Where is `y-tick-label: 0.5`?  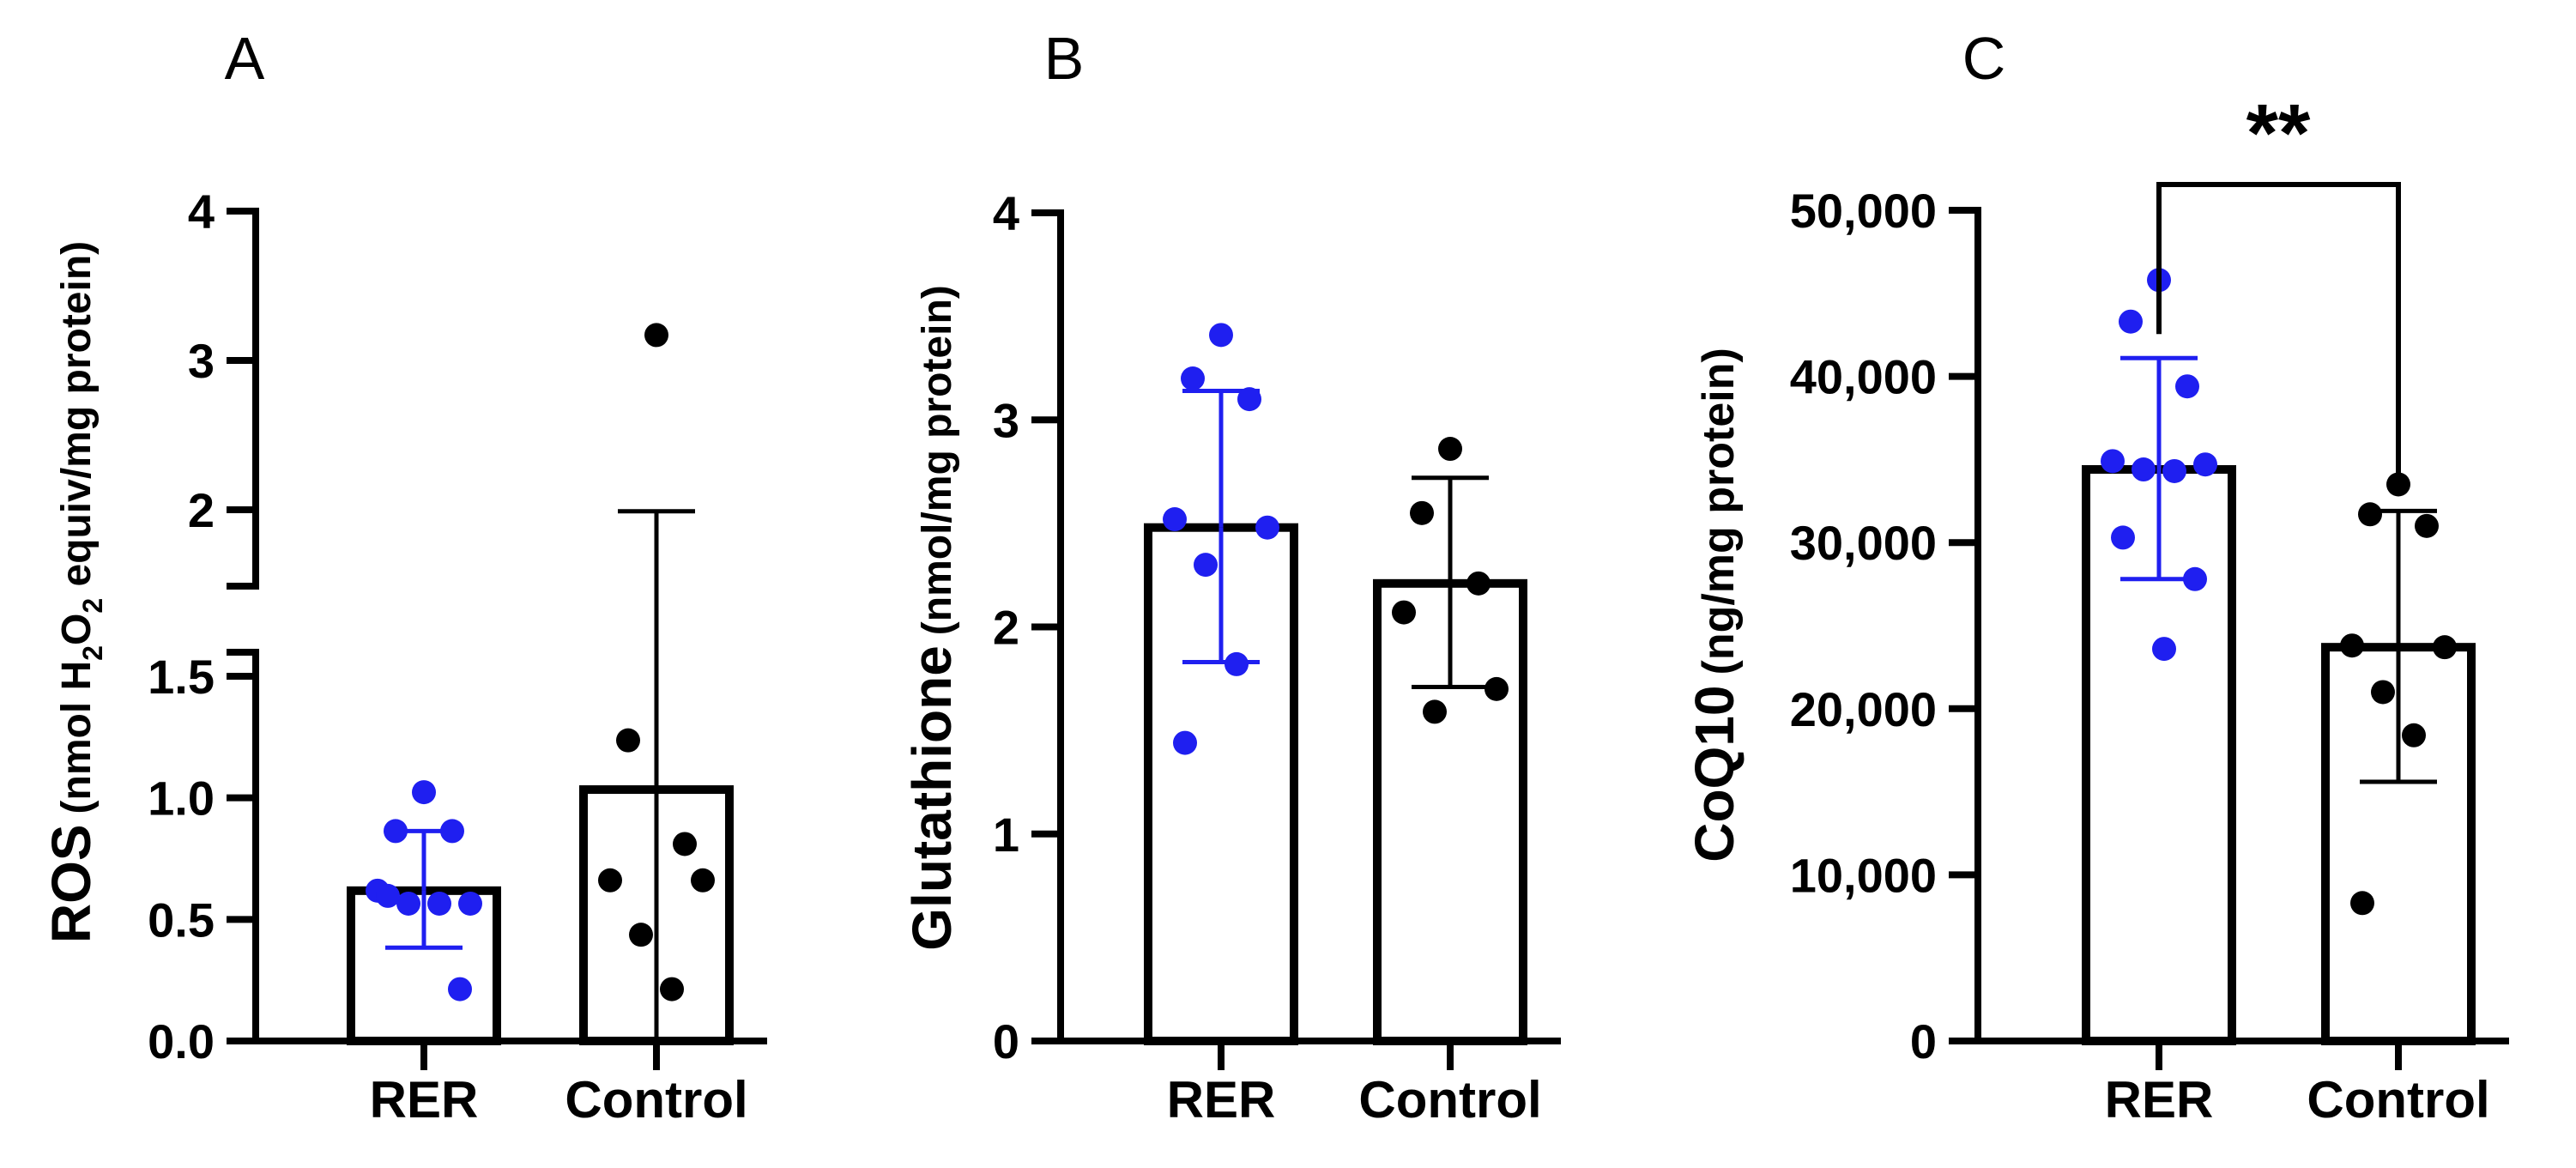 y-tick-label: 0.5 is located at coordinates (181, 920).